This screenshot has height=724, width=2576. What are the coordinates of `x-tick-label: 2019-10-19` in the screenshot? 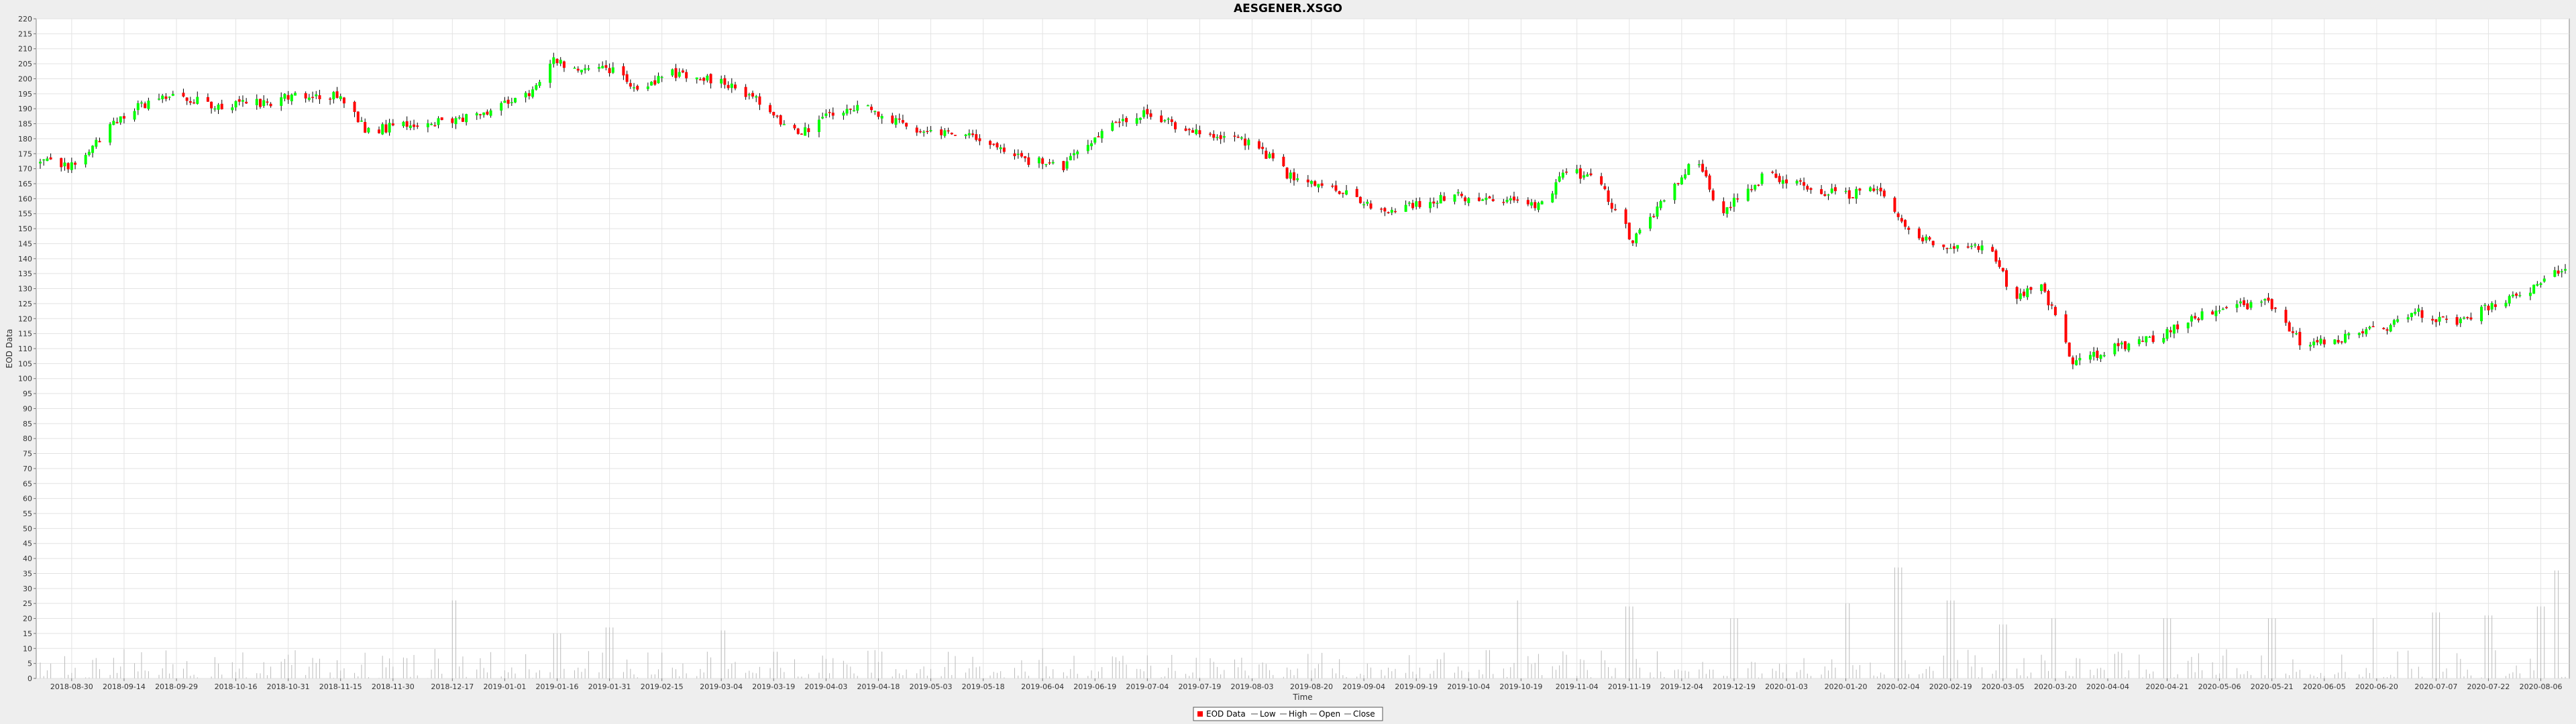 It's located at (1520, 686).